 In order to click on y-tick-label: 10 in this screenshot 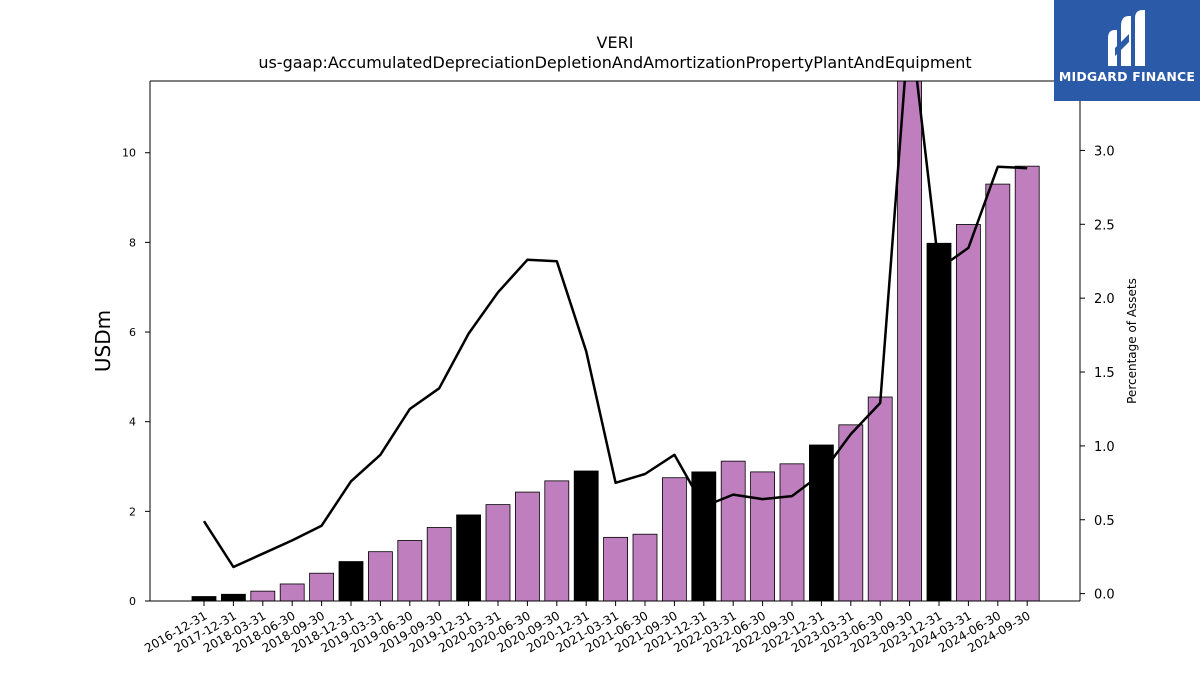, I will do `click(129, 153)`.